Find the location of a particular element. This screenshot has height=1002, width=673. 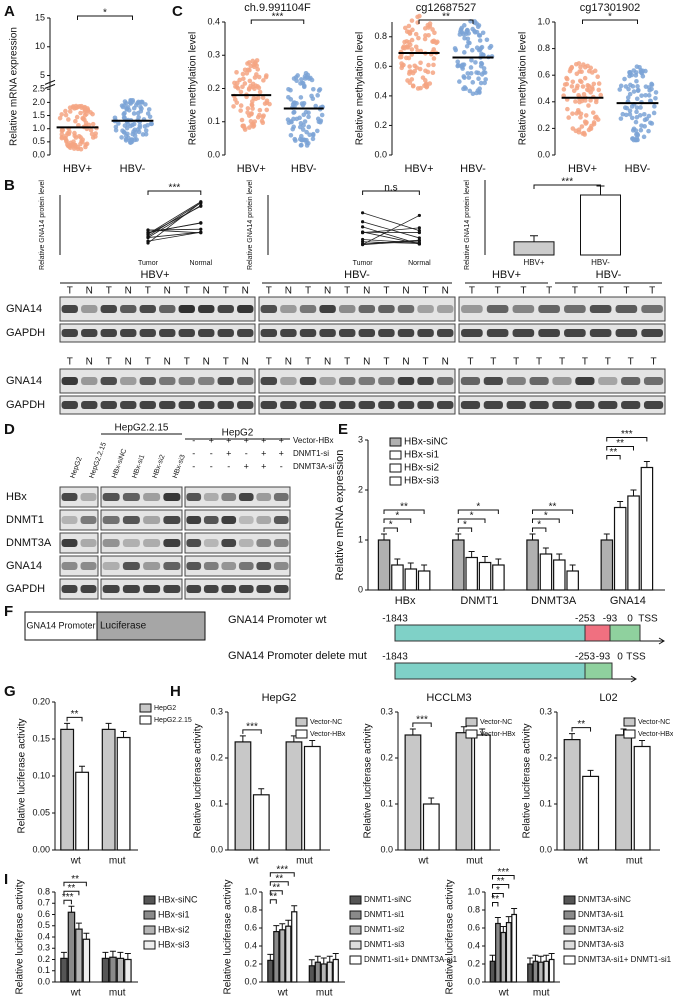

y-tick-label: 0.2 is located at coordinates (250, 963).